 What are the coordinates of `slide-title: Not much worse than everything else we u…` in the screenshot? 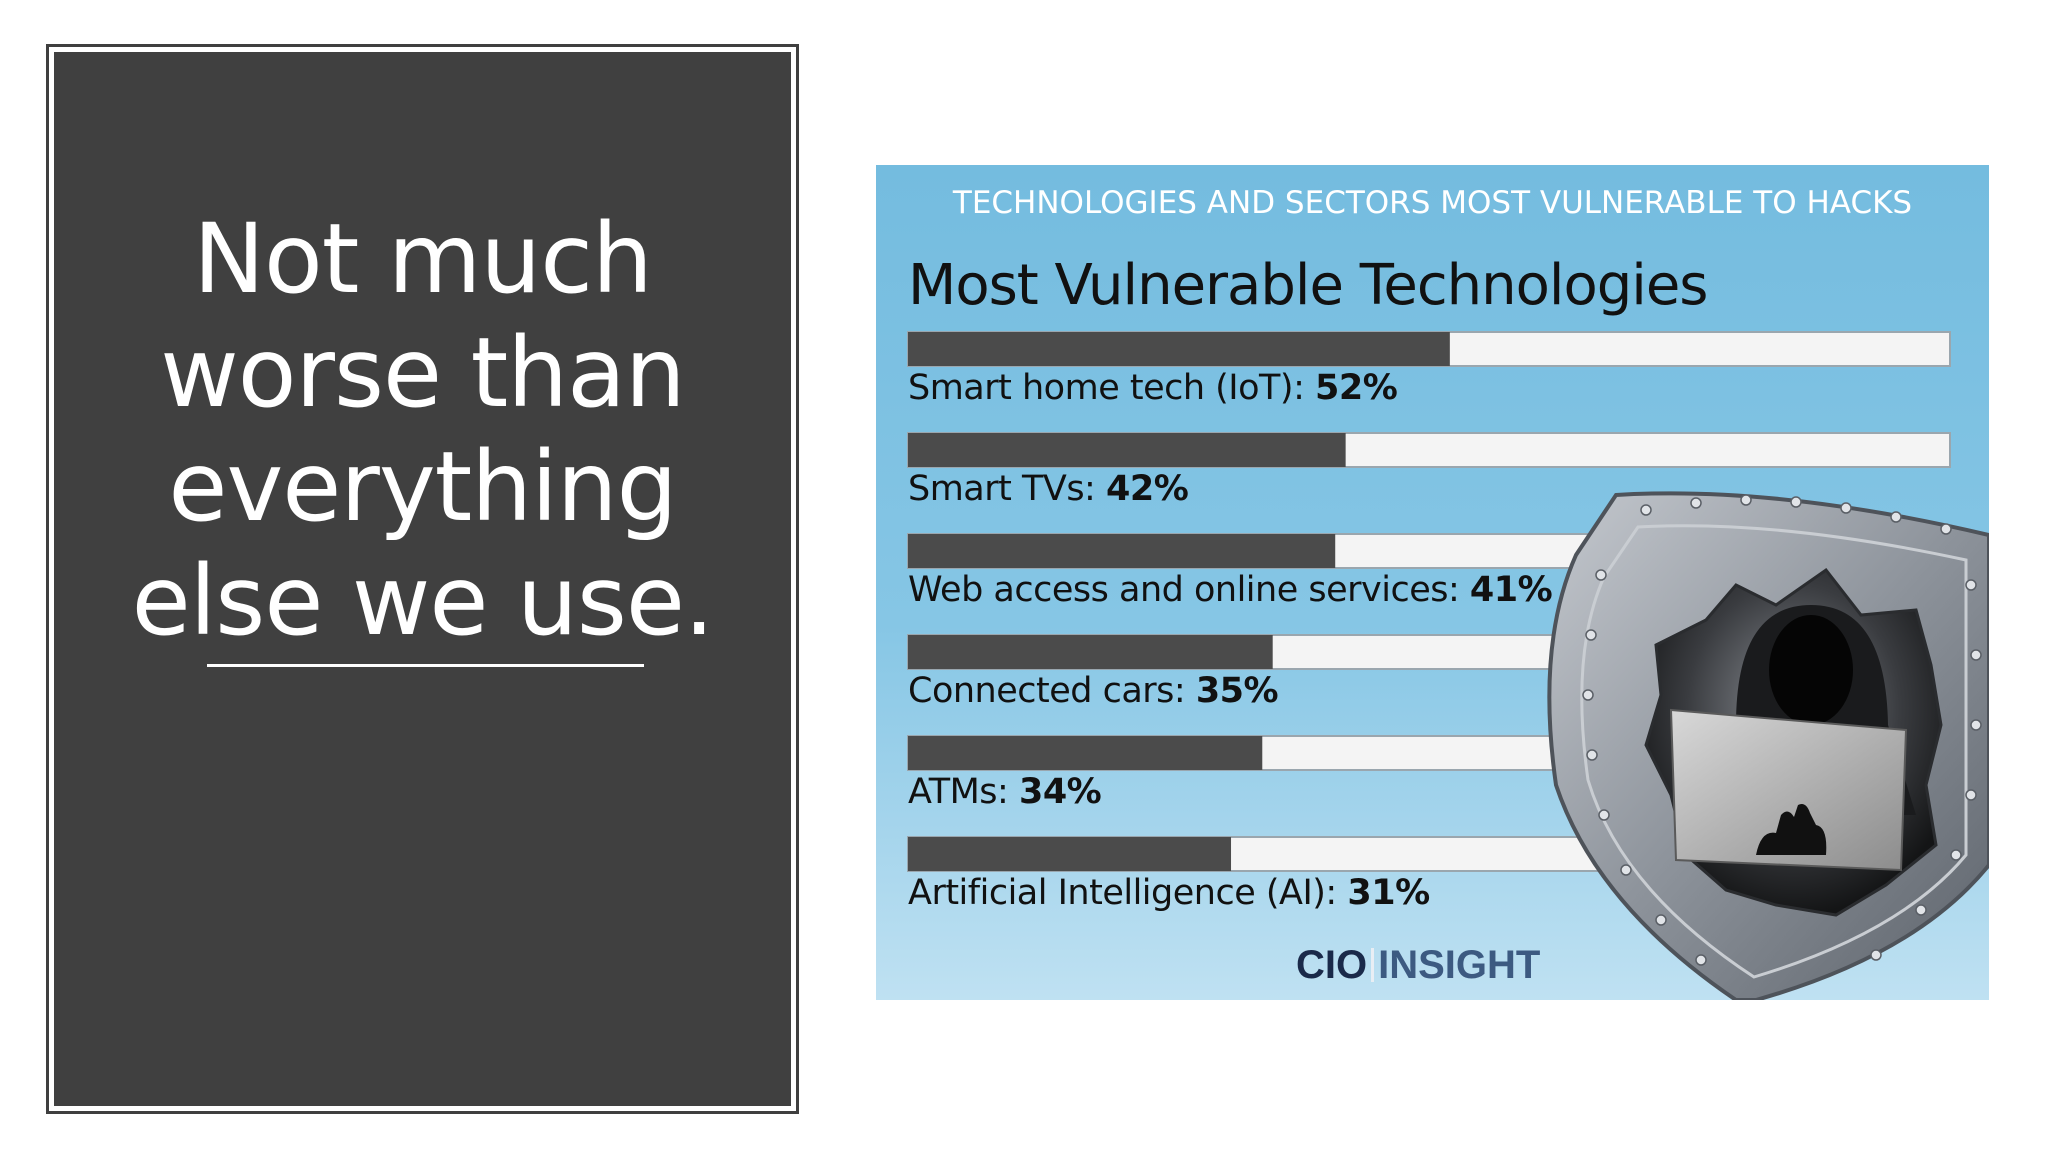 It's located at (423, 430).